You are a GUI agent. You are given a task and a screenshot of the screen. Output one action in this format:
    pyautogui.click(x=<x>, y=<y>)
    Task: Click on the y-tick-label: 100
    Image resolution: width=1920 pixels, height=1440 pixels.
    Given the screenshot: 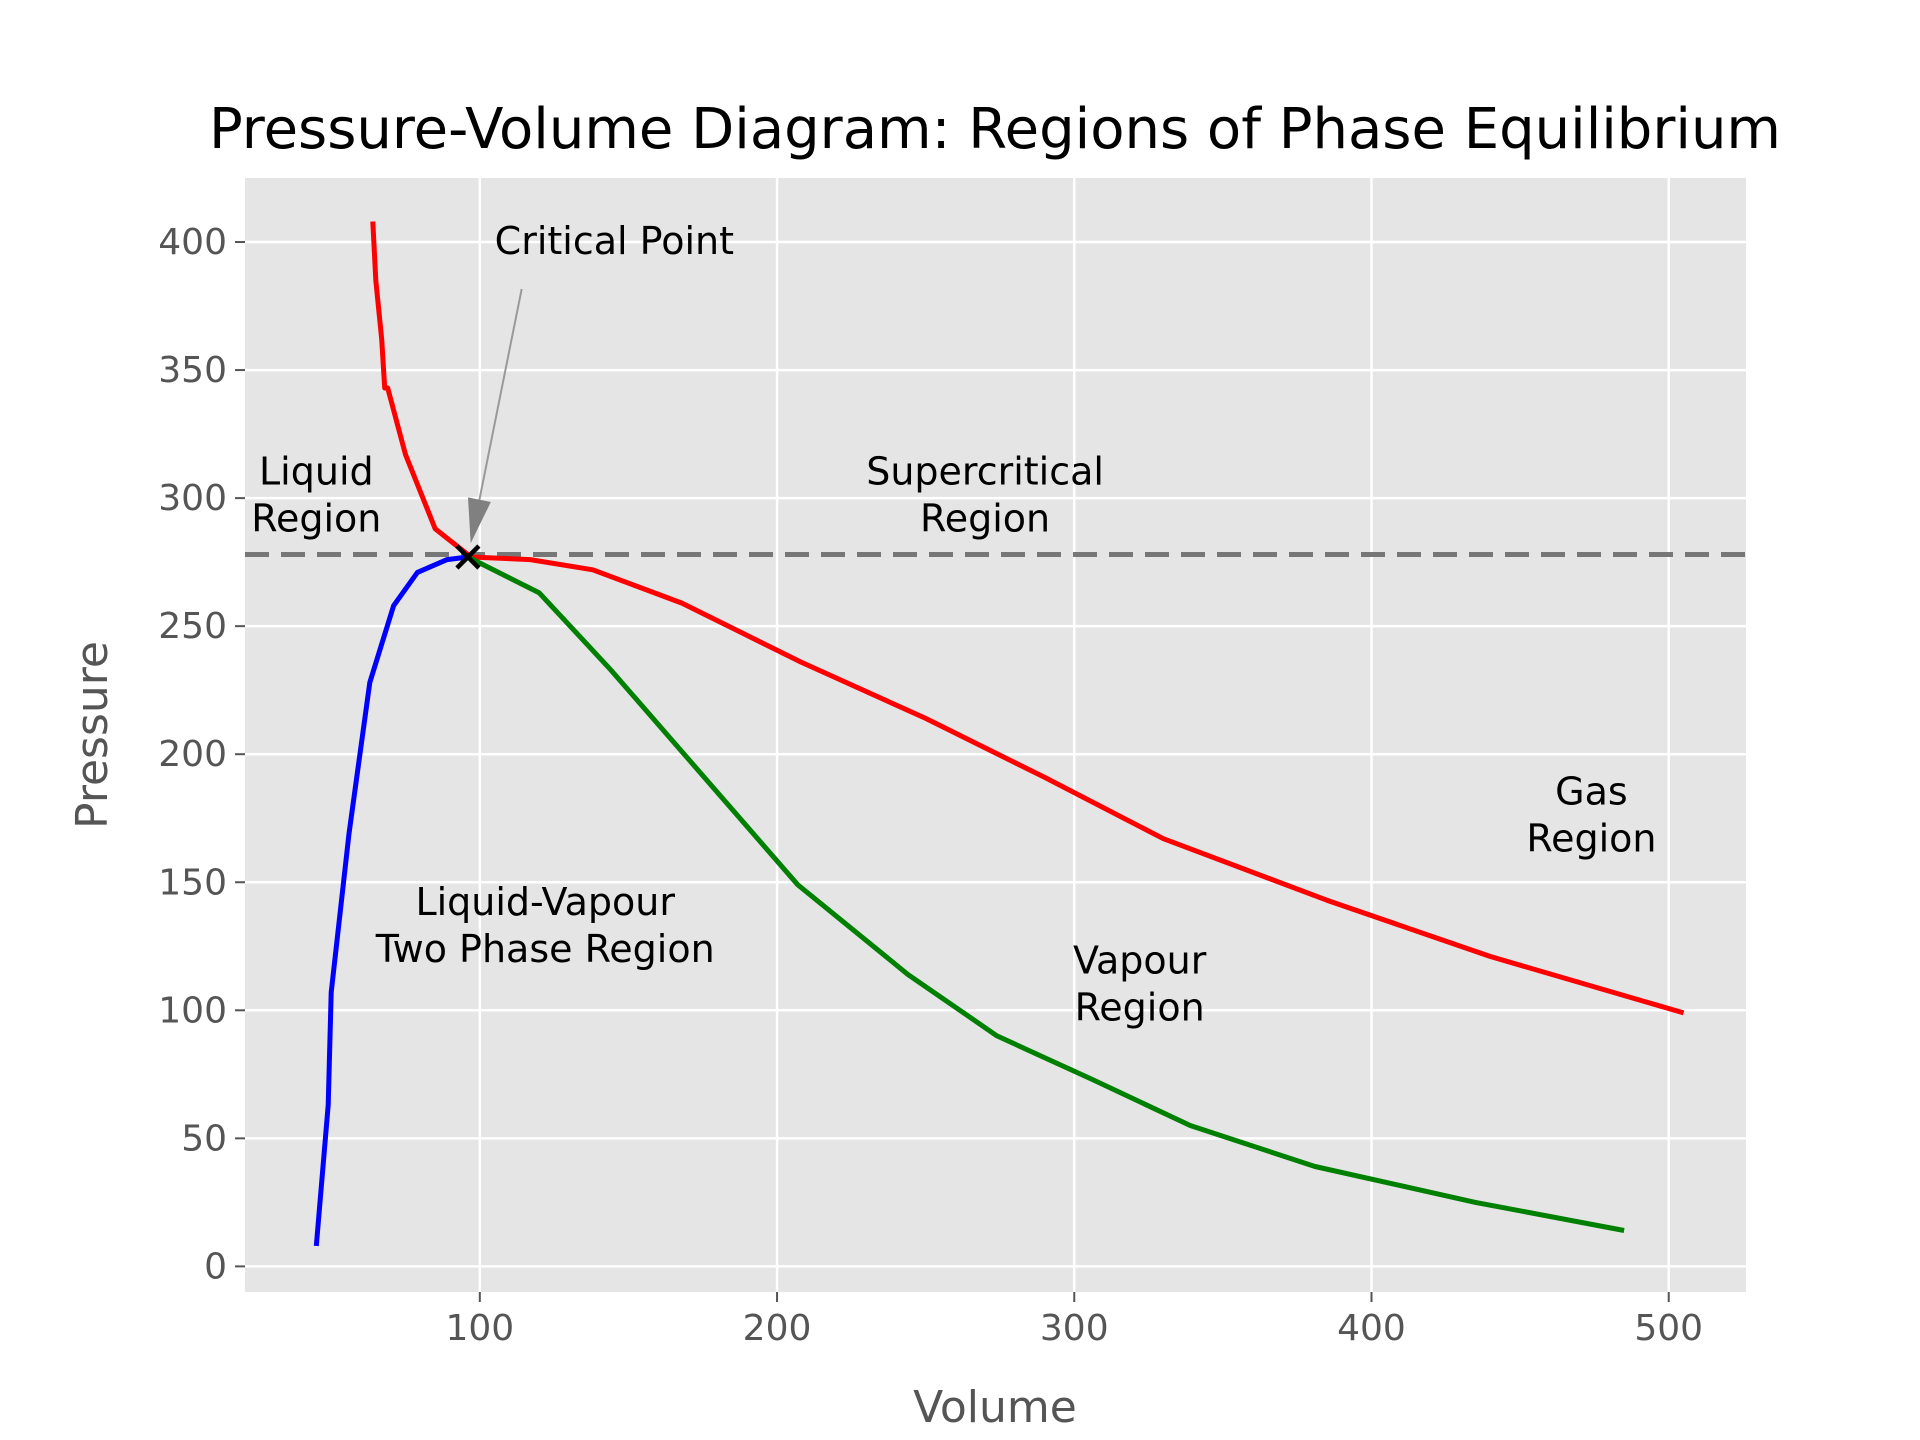 What is the action you would take?
    pyautogui.click(x=192, y=1010)
    